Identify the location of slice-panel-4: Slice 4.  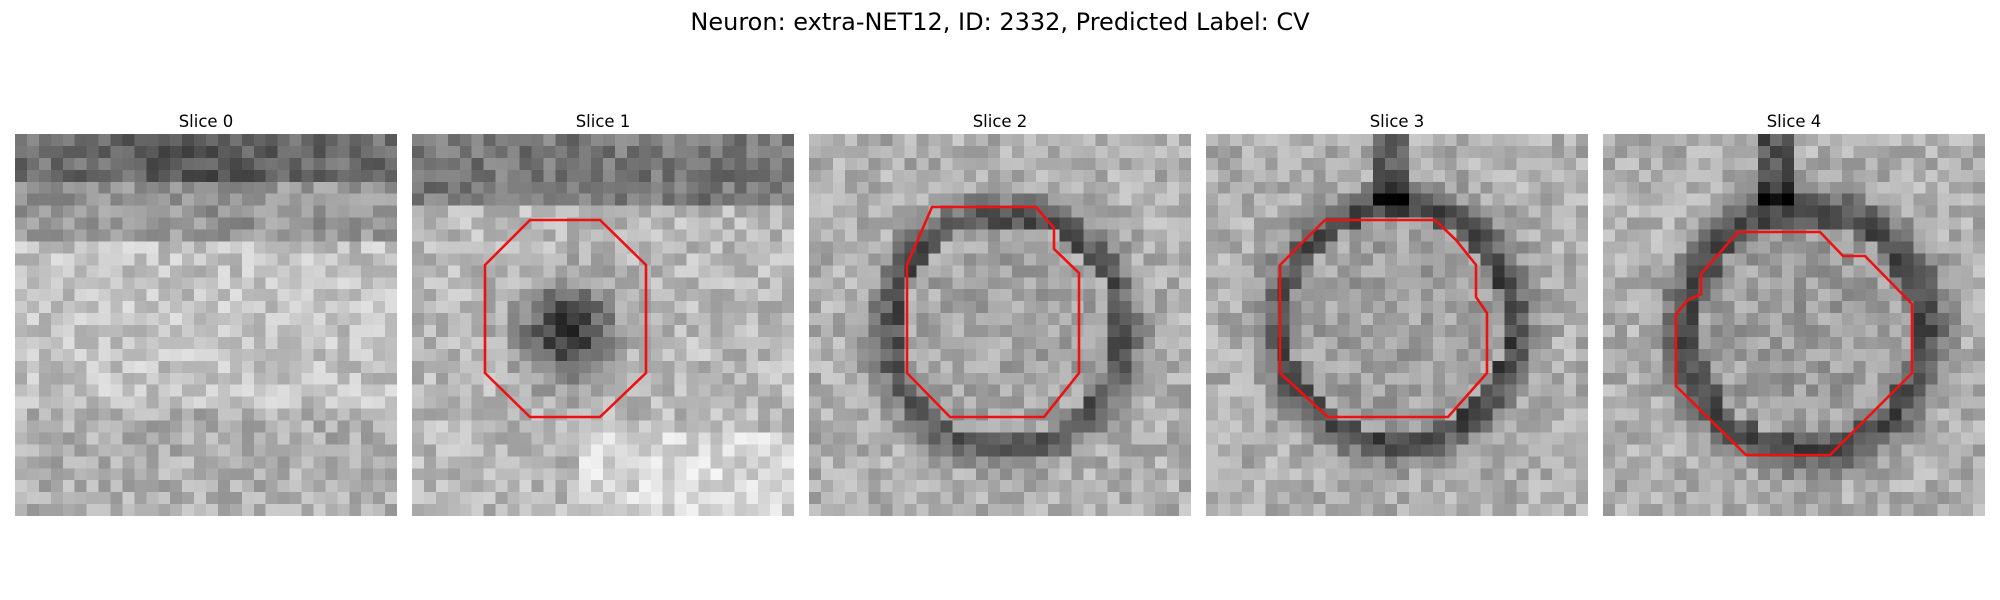
(1794, 313).